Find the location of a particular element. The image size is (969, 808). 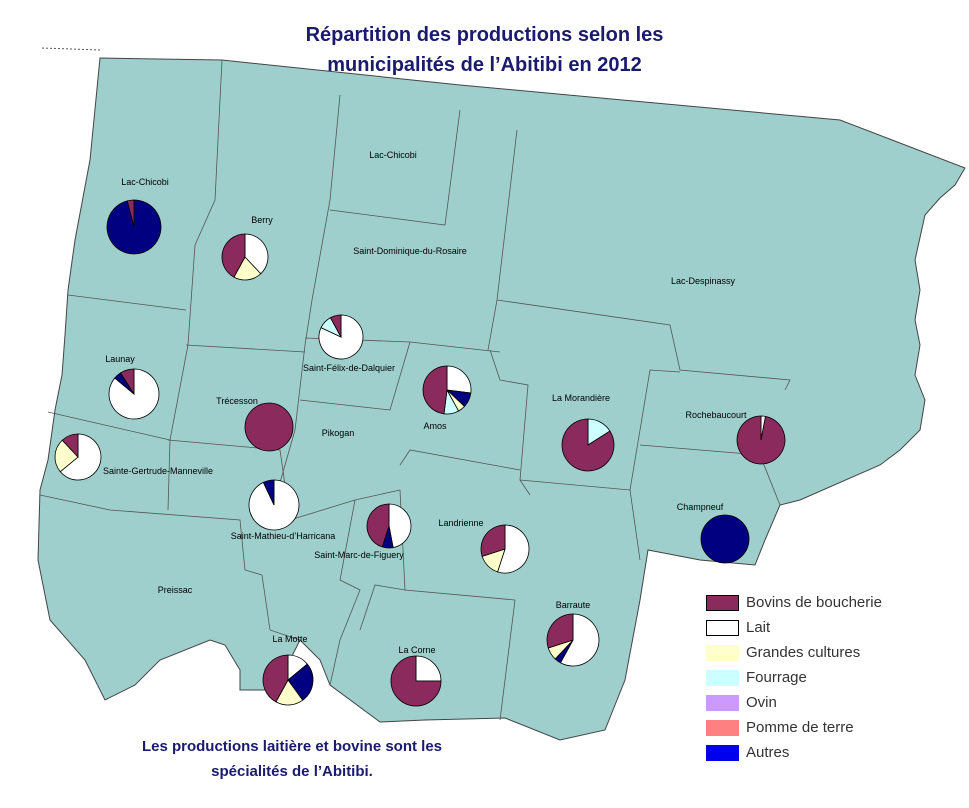

pie-slice-la-corne-lait is located at coordinates (428, 668).